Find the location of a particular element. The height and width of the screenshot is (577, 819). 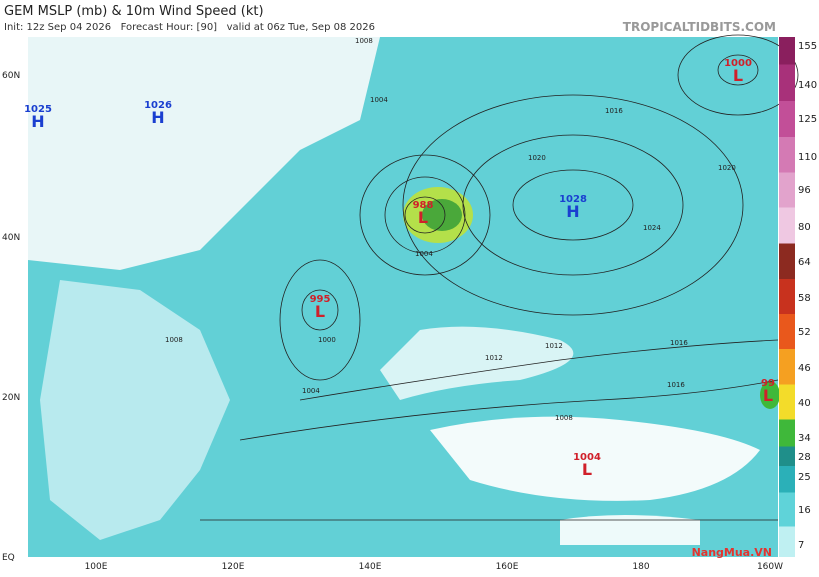

lat-label: 60N is located at coordinates (11, 76).